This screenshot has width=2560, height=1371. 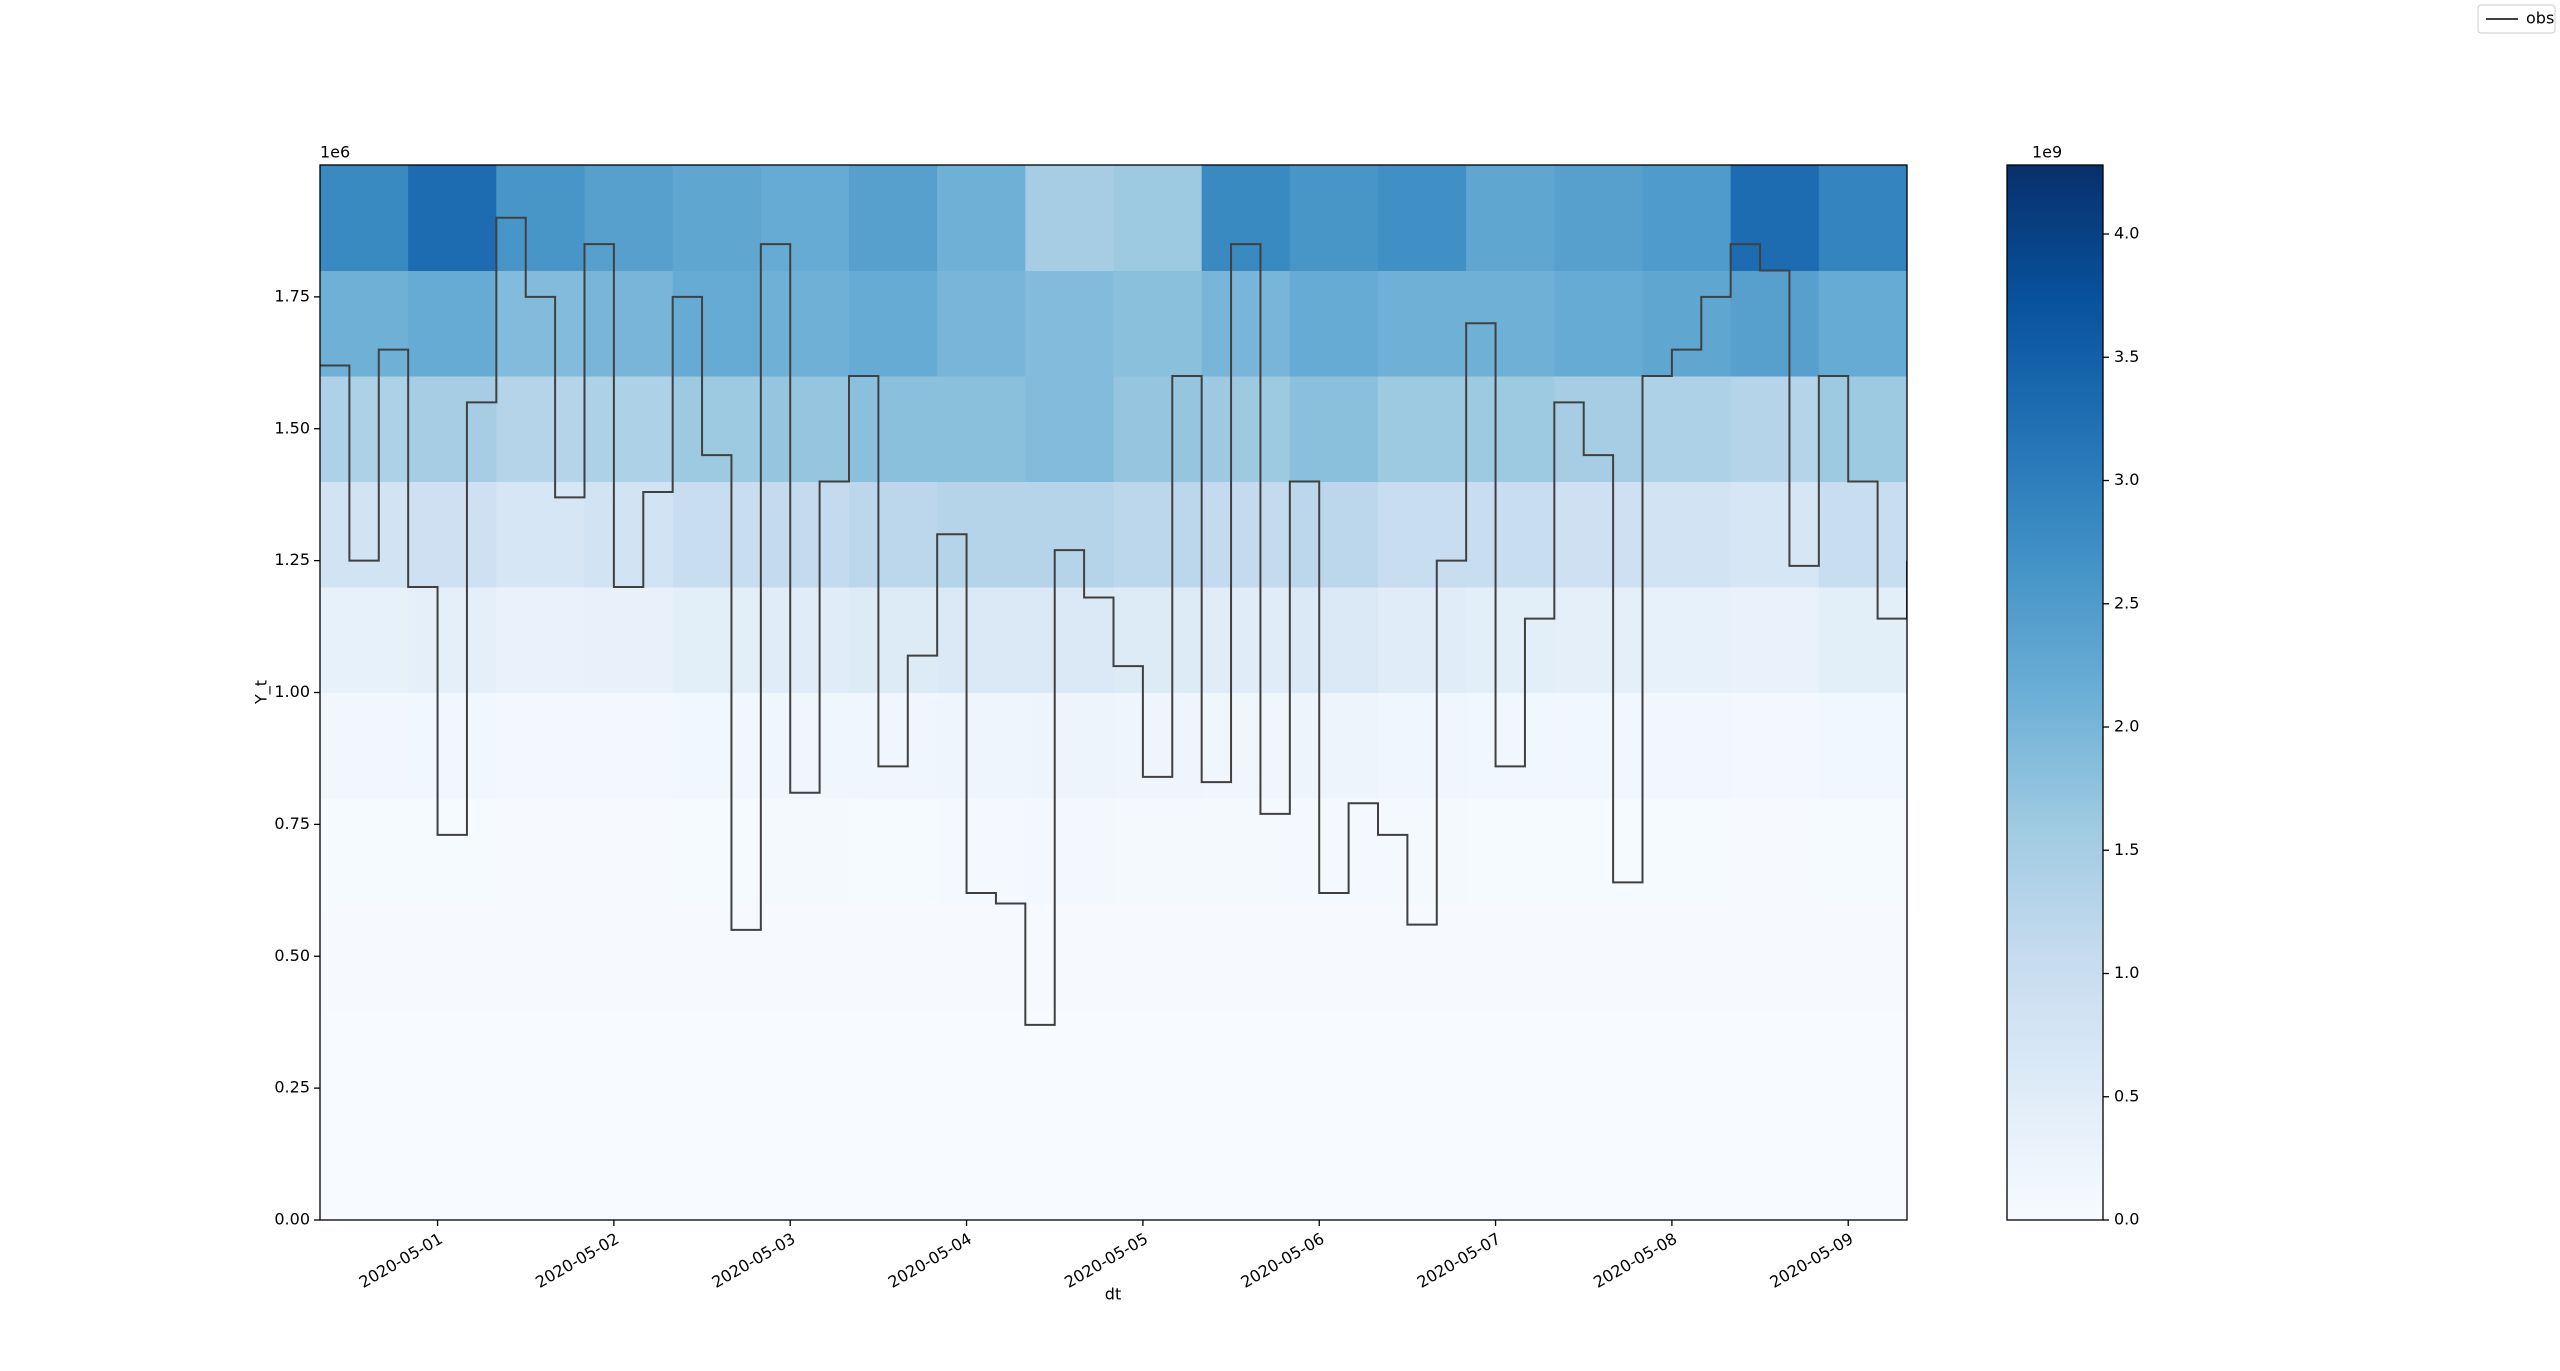 What do you see at coordinates (401, 1260) in the screenshot?
I see `x-tick-label: 2020-05-01` at bounding box center [401, 1260].